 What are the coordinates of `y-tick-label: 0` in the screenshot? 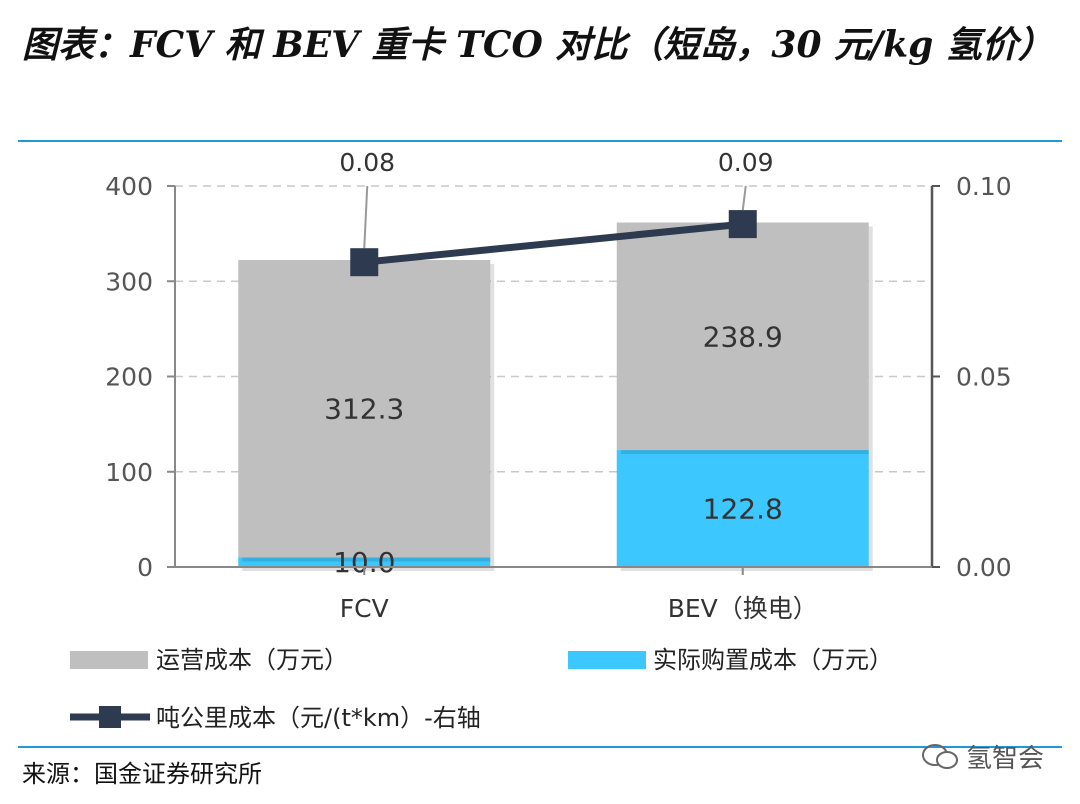 It's located at (145, 567).